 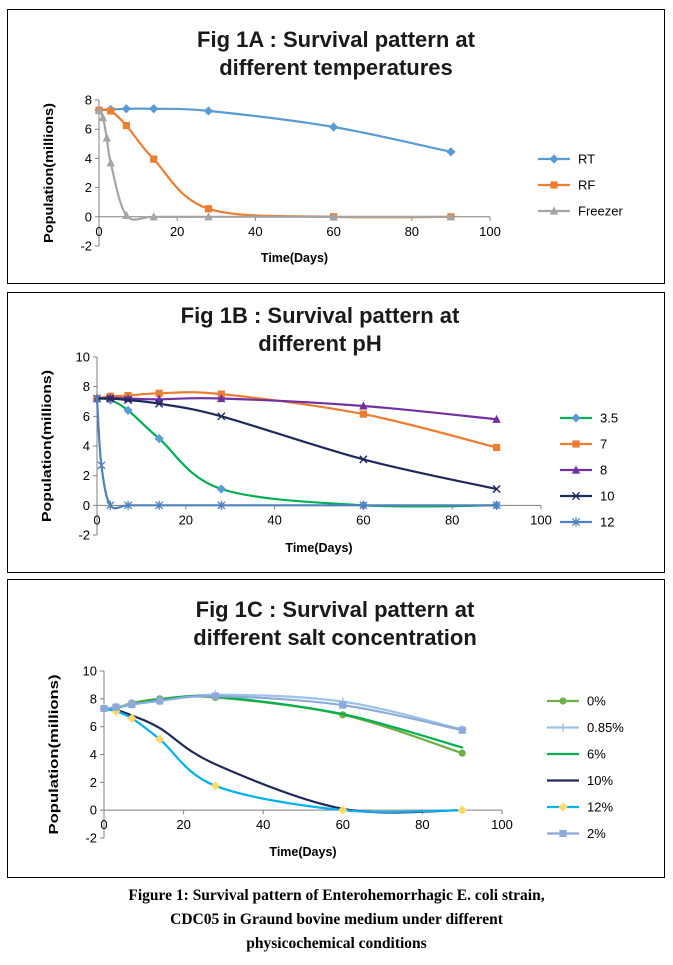 What do you see at coordinates (603, 444) in the screenshot?
I see `legend-label: 7` at bounding box center [603, 444].